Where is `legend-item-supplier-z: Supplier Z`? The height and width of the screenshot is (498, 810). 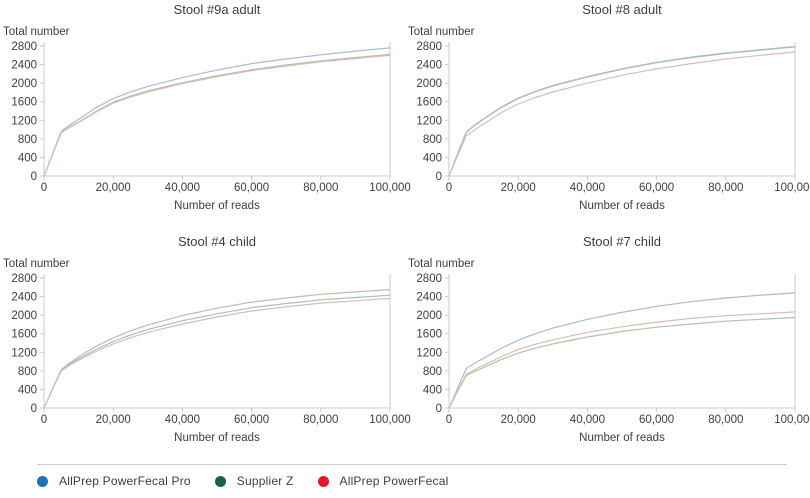 legend-item-supplier-z: Supplier Z is located at coordinates (254, 481).